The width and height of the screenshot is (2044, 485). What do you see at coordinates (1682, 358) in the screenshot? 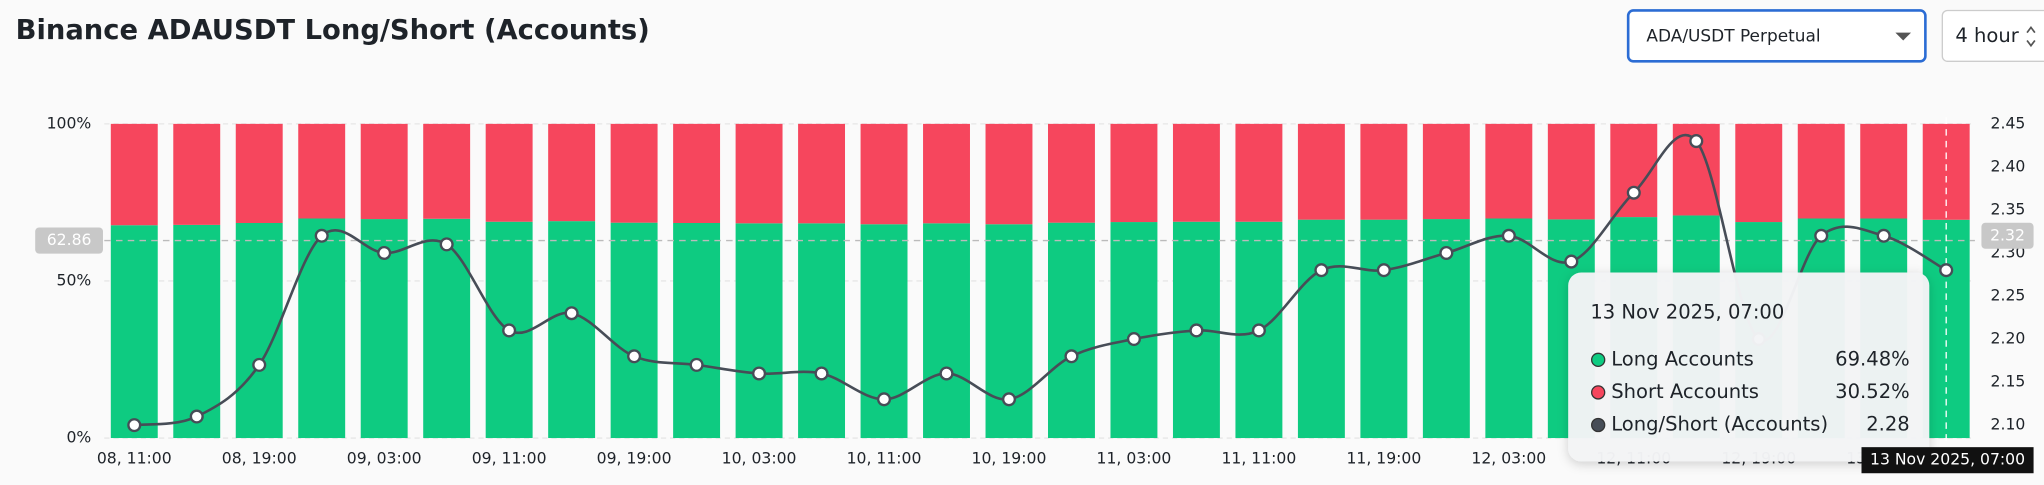
I see `tooltip-series-name: Long Accounts` at bounding box center [1682, 358].